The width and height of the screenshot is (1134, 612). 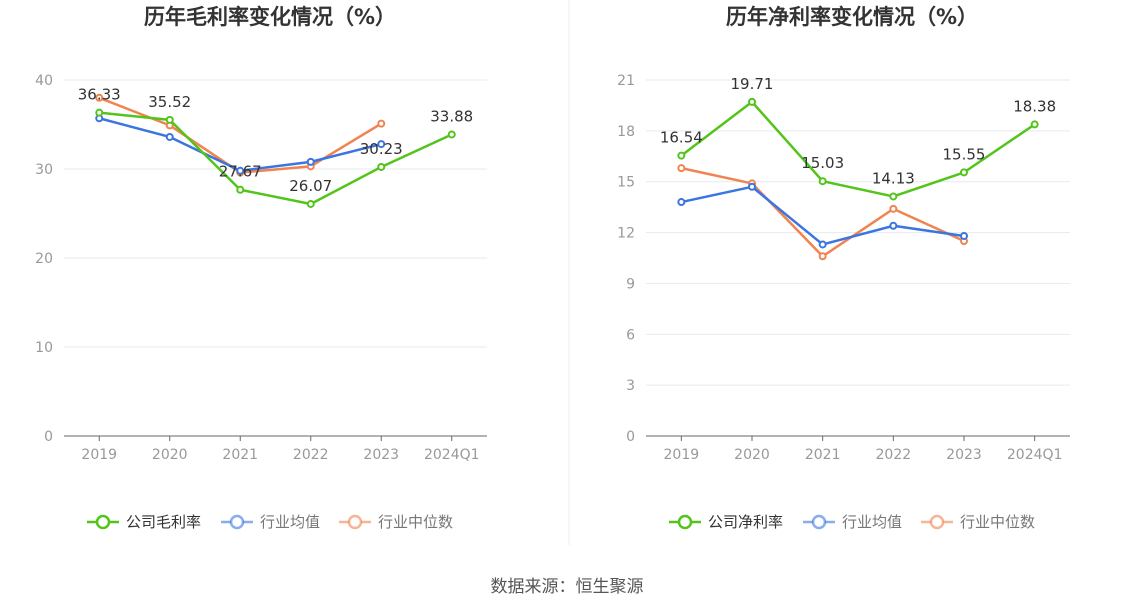 I want to click on legend-item: 公司毛利率, so click(x=144, y=522).